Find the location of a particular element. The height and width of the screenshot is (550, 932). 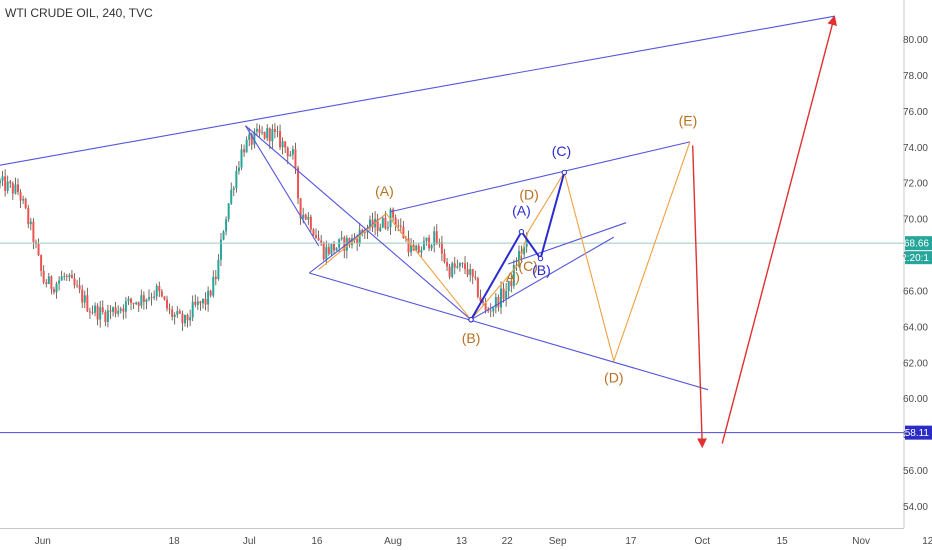

y-tick-label: 74.00 is located at coordinates (915, 148).